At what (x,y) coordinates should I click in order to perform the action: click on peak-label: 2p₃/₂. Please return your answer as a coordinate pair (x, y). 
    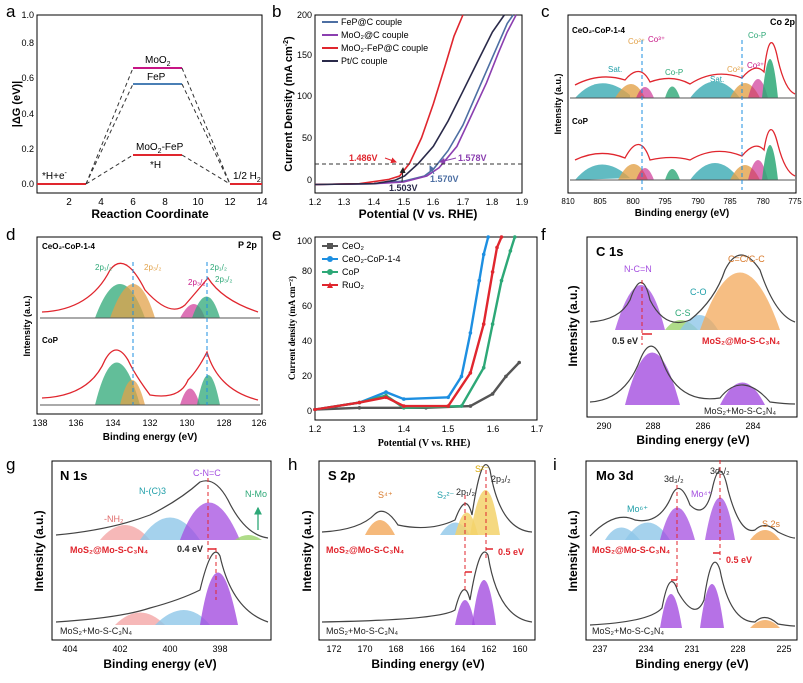
    Looking at the image, I should click on (223, 279).